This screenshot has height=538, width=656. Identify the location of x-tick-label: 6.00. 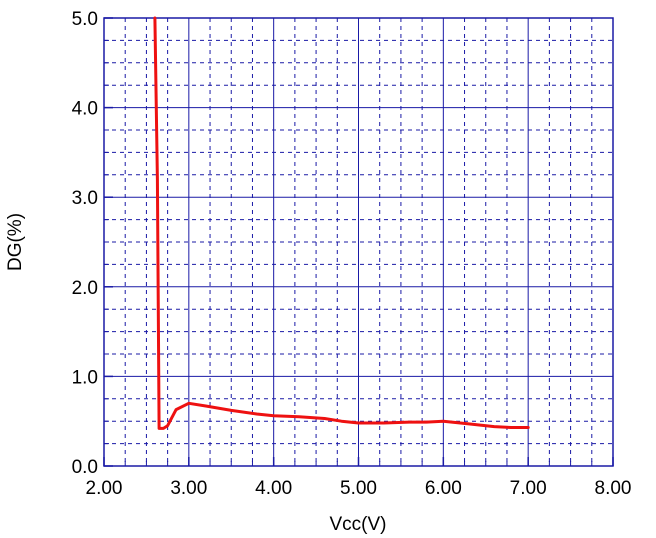
(443, 488).